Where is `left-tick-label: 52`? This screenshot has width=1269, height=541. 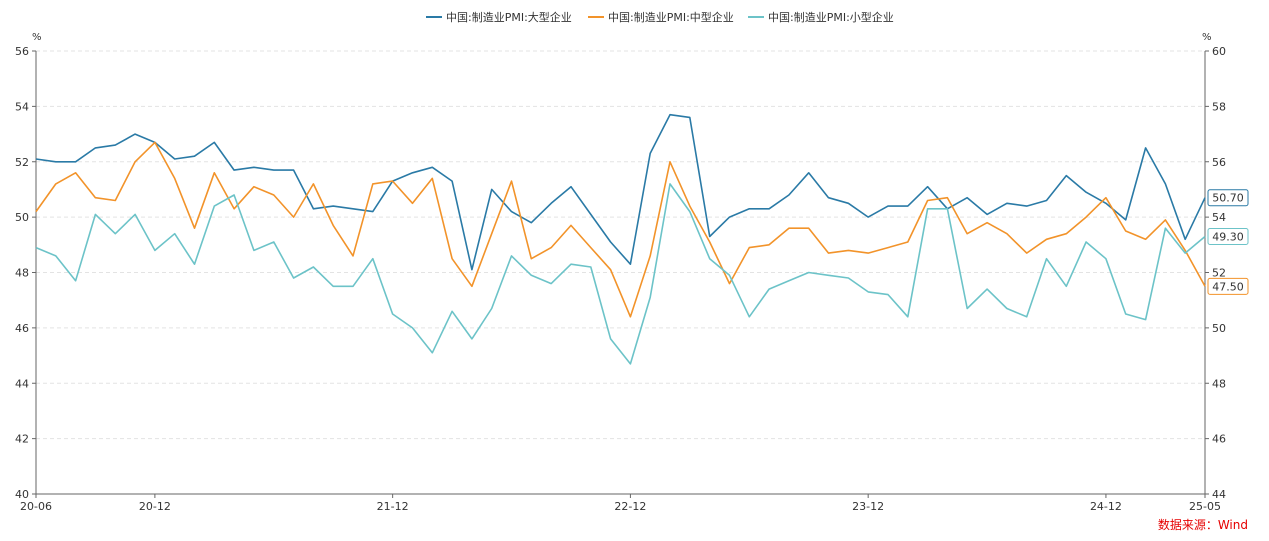 left-tick-label: 52 is located at coordinates (22, 162).